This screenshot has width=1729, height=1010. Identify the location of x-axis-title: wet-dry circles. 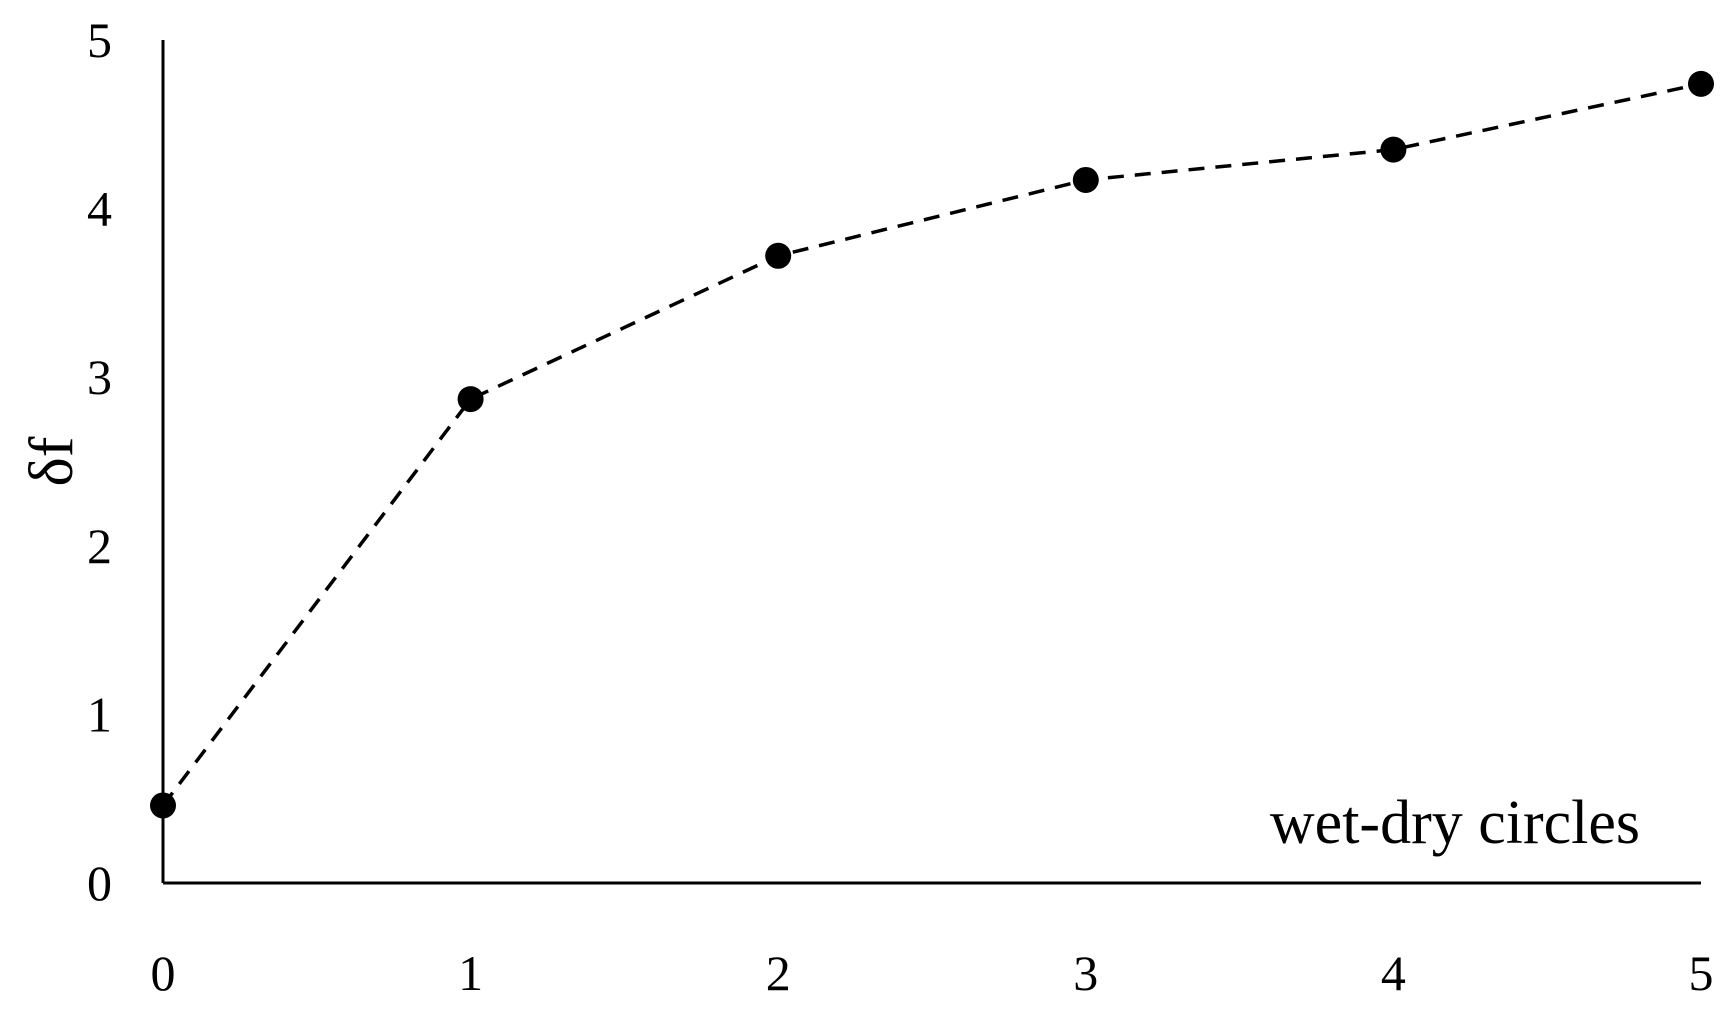
(1455, 823).